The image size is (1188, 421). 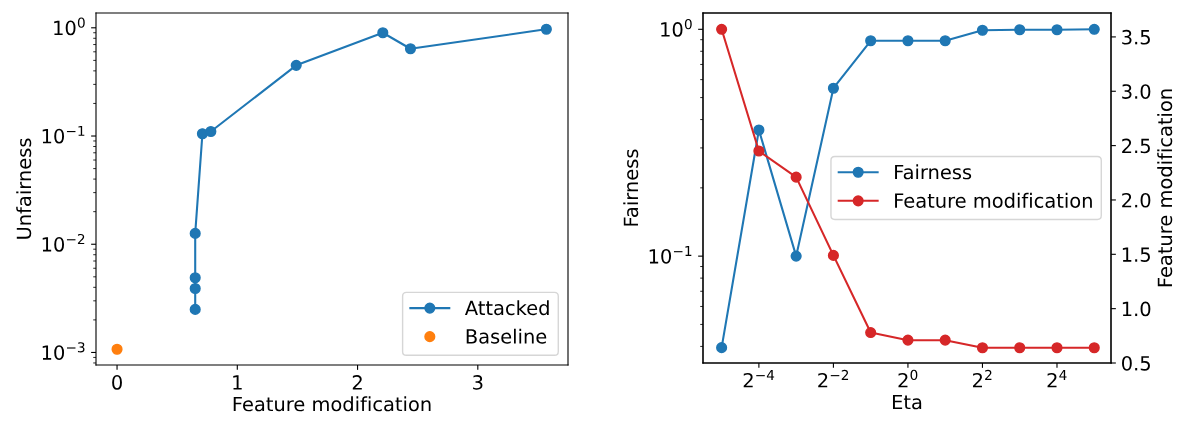 I want to click on x-tick-label: 2$^{0}$, so click(x=908, y=378).